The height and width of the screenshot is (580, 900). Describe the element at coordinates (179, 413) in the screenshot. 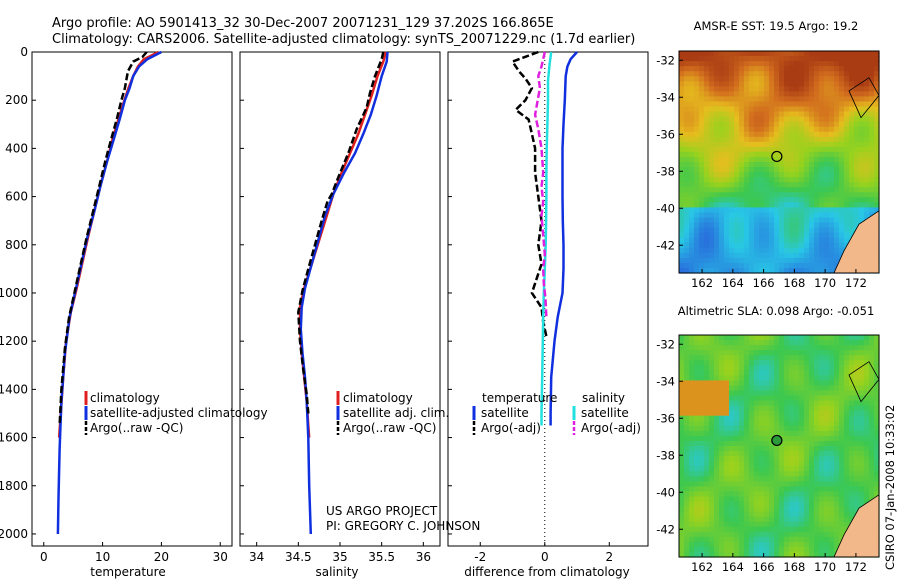

I see `legend-satellite-adjusted: satellite-adjusted climatology` at that location.